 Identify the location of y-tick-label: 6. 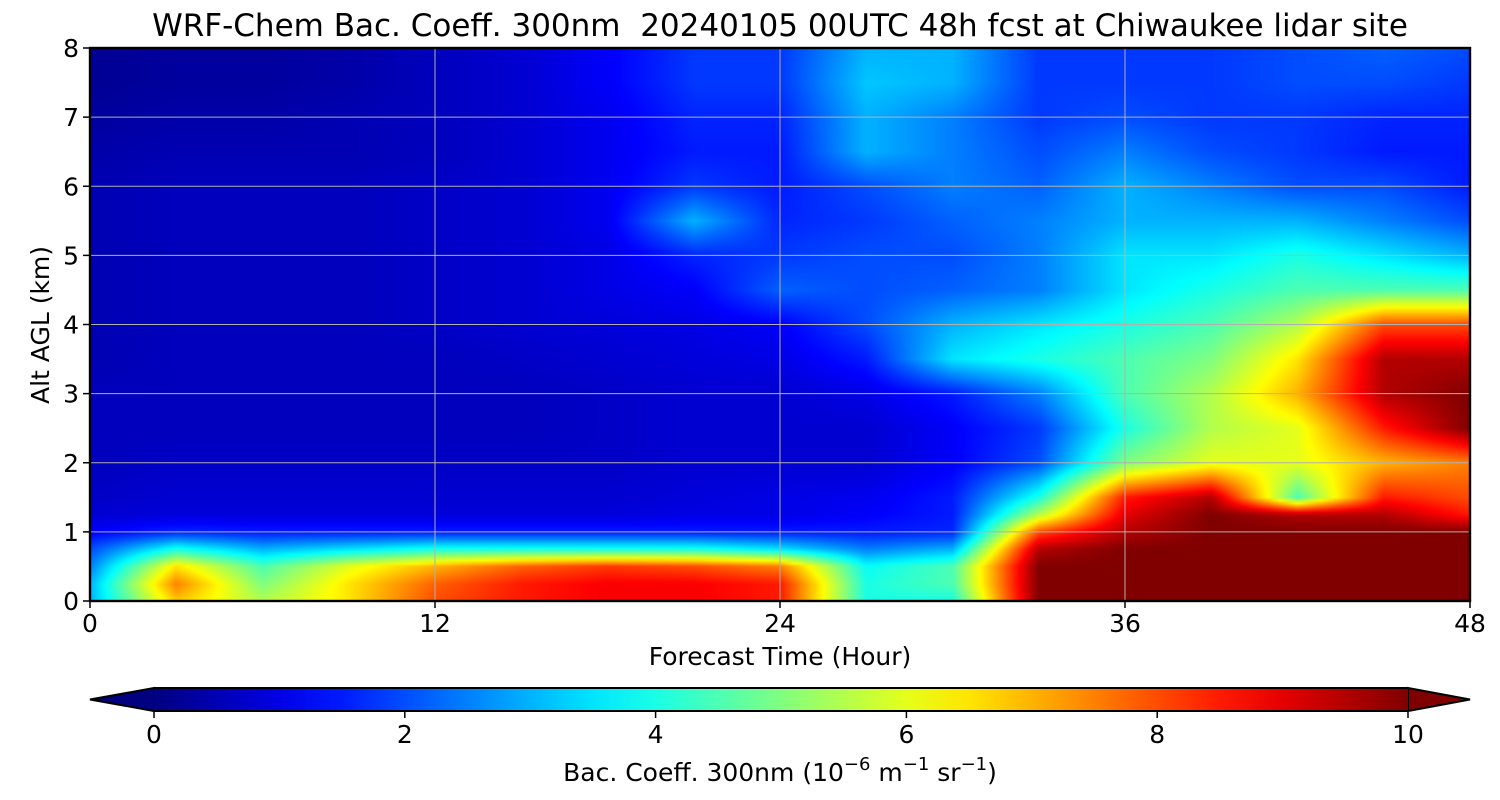
(71, 186).